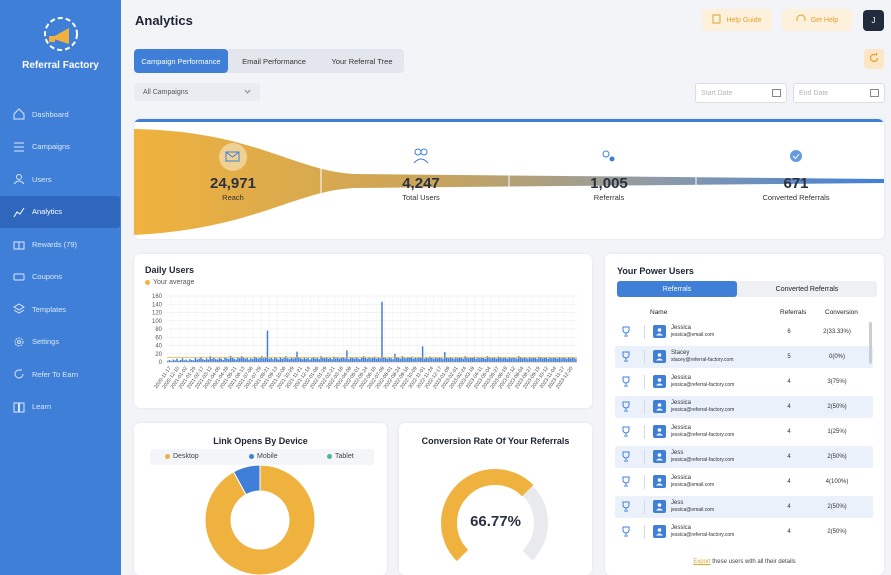 This screenshot has width=891, height=575. Describe the element at coordinates (246, 480) in the screenshot. I see `donut-slice-mobile` at that location.